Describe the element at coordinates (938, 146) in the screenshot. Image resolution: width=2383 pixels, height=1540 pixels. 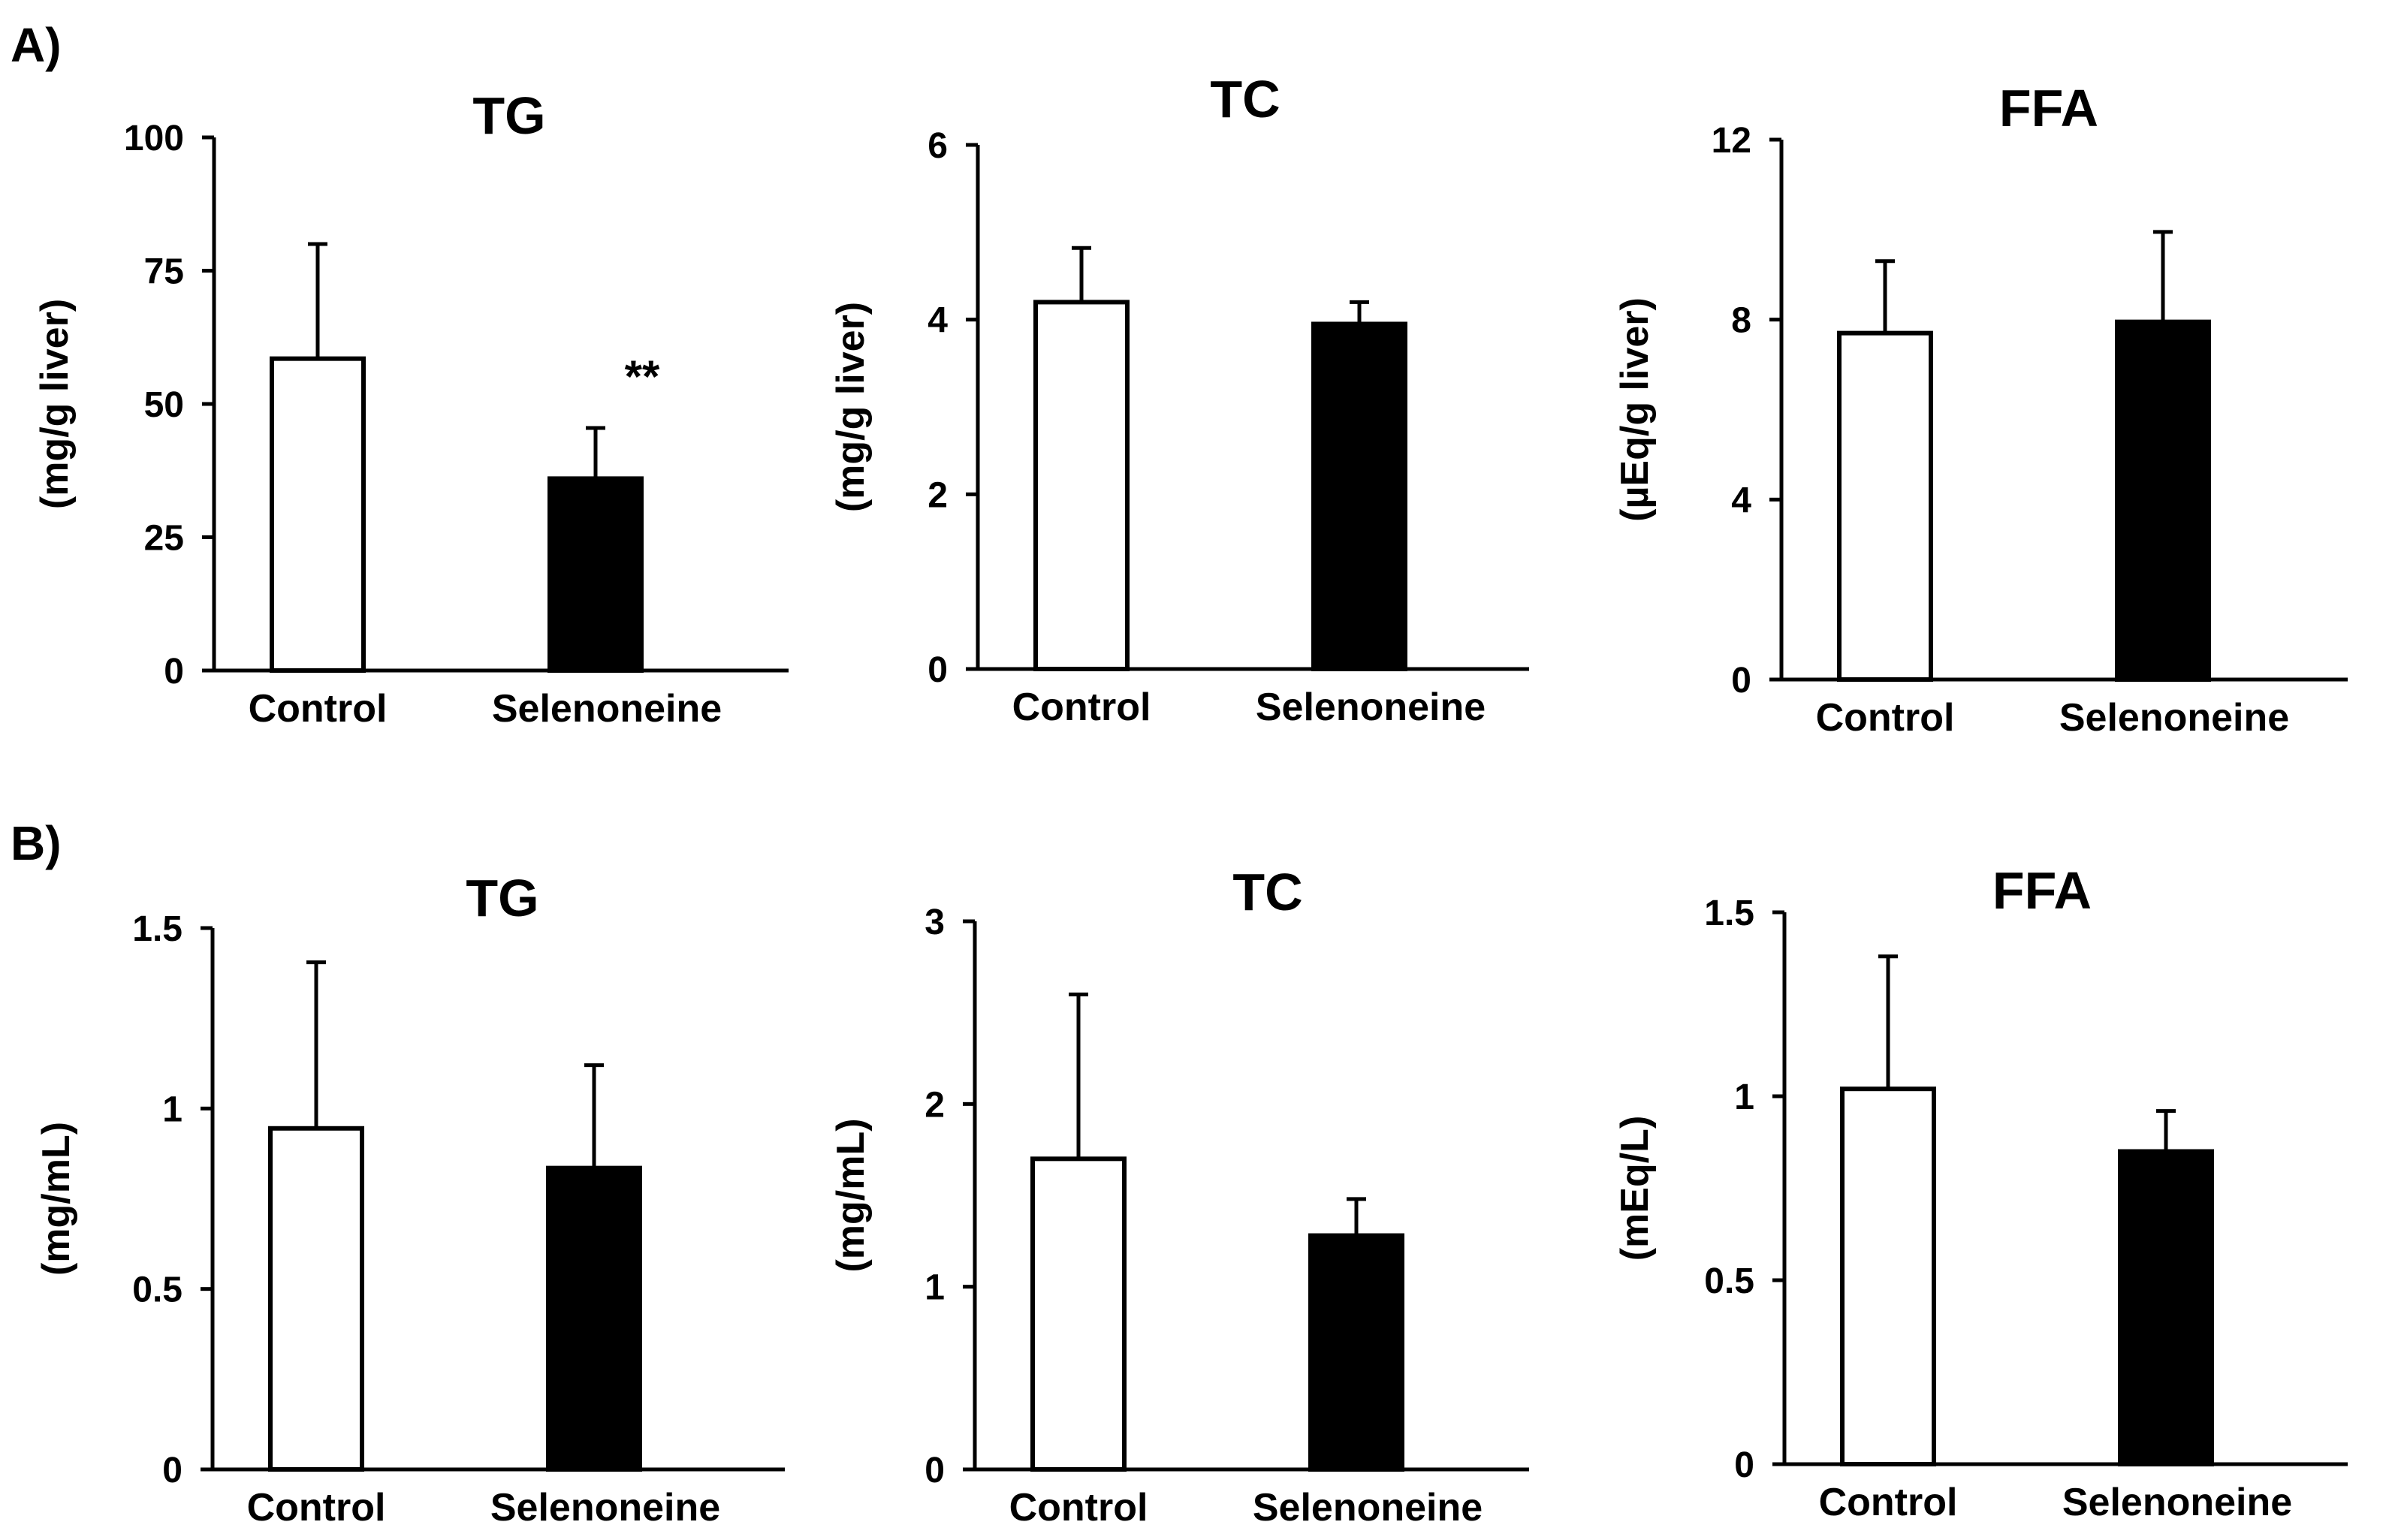
I see `y-tick-label: 6` at that location.